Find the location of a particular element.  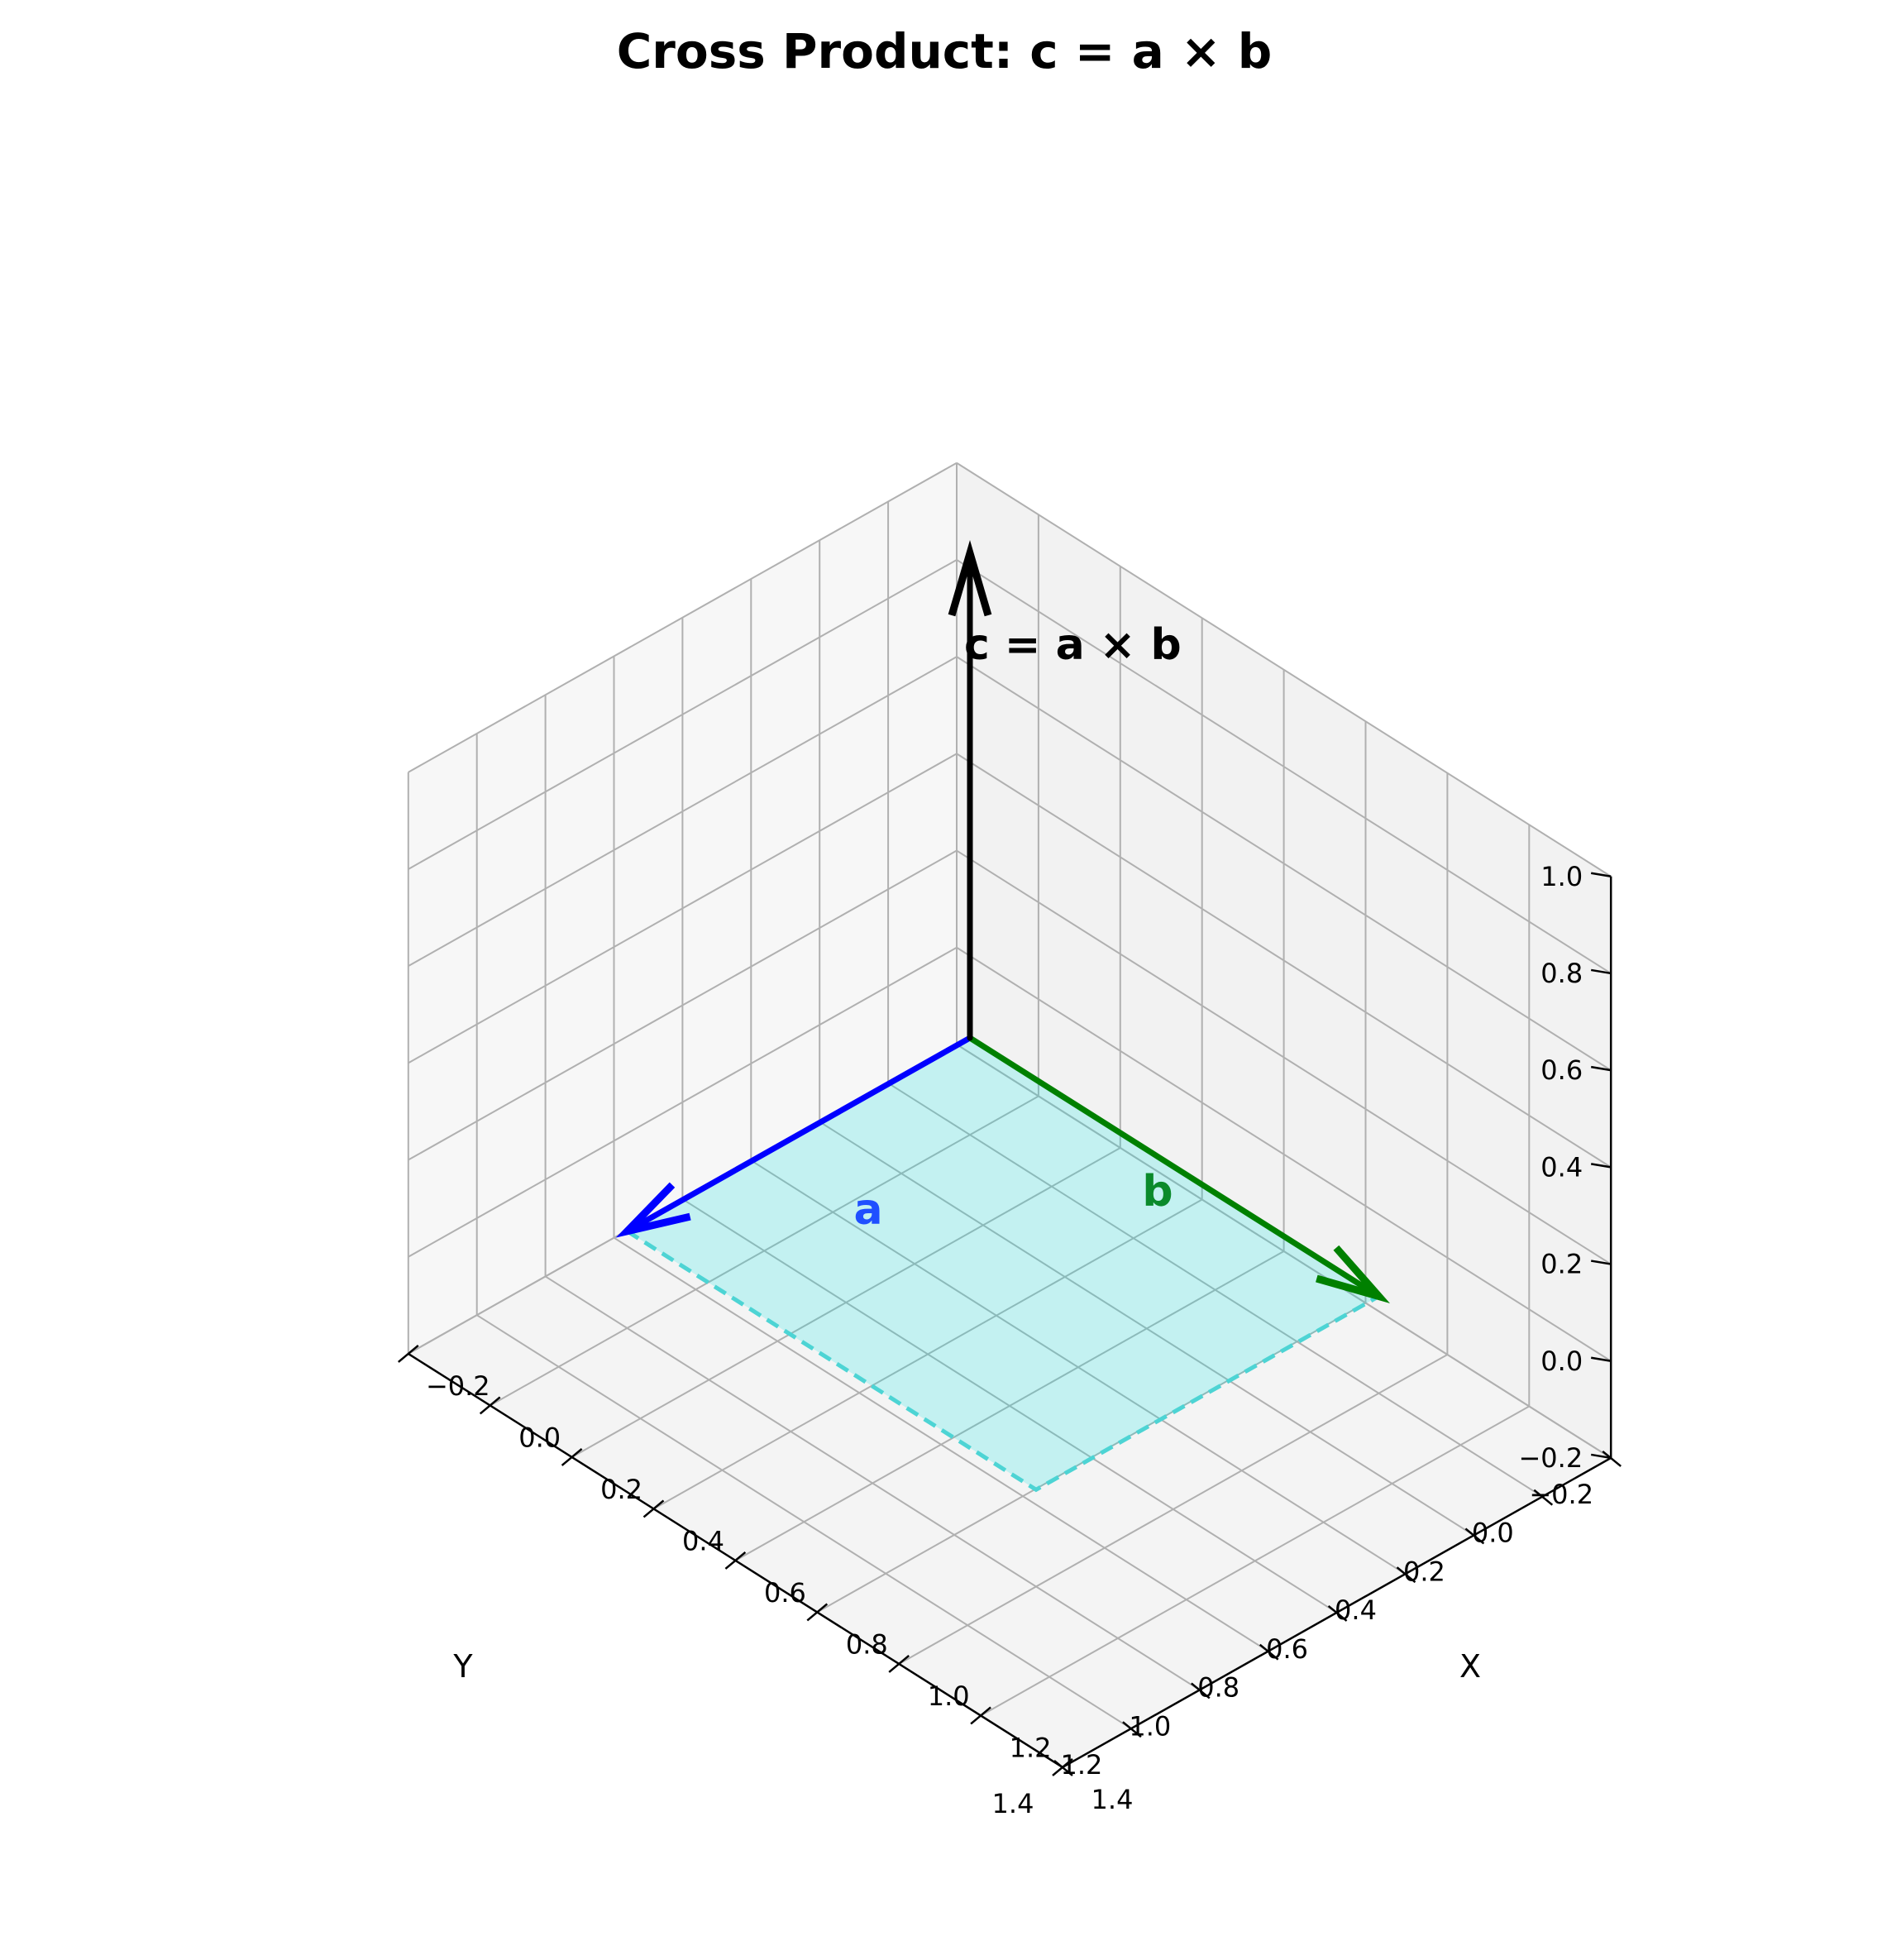

parallelogram is located at coordinates (1003, 1265).